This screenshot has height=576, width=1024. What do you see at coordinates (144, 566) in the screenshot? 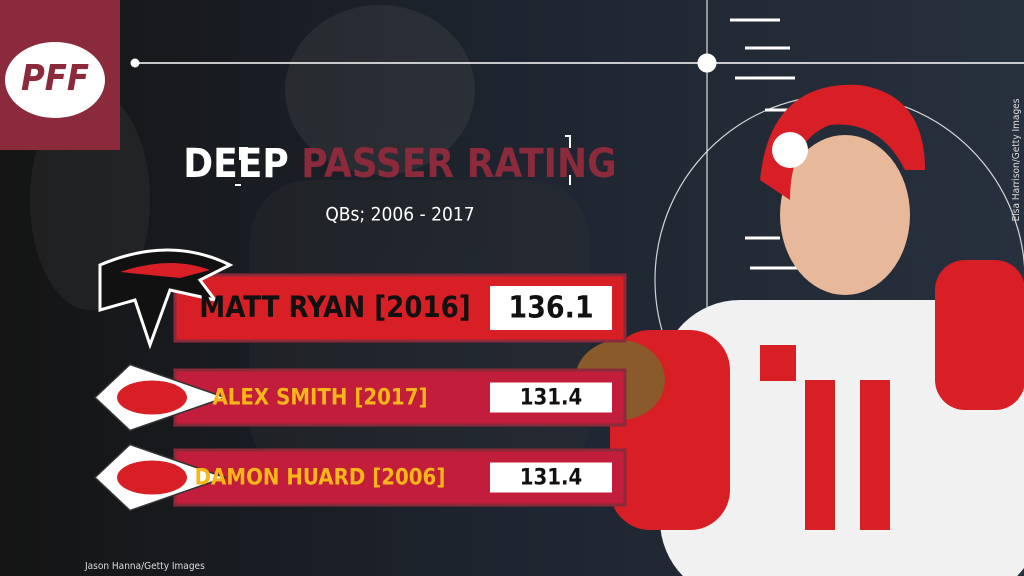
I see `photo-credit: Jason Hanna/Getty Images` at bounding box center [144, 566].